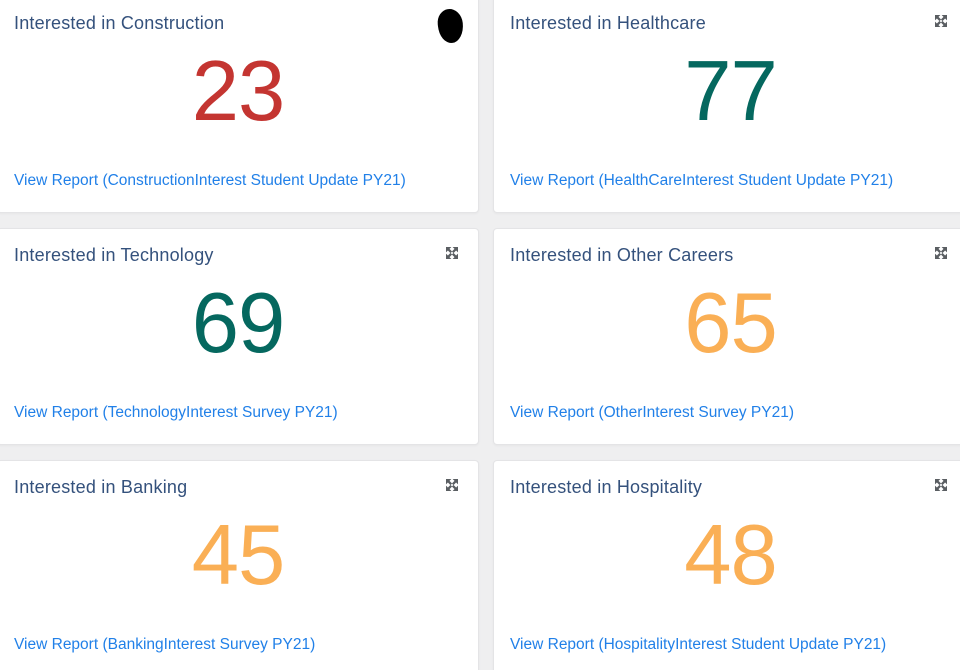 Image resolution: width=960 pixels, height=670 pixels. I want to click on card-title: Interested in Other Careers, so click(622, 255).